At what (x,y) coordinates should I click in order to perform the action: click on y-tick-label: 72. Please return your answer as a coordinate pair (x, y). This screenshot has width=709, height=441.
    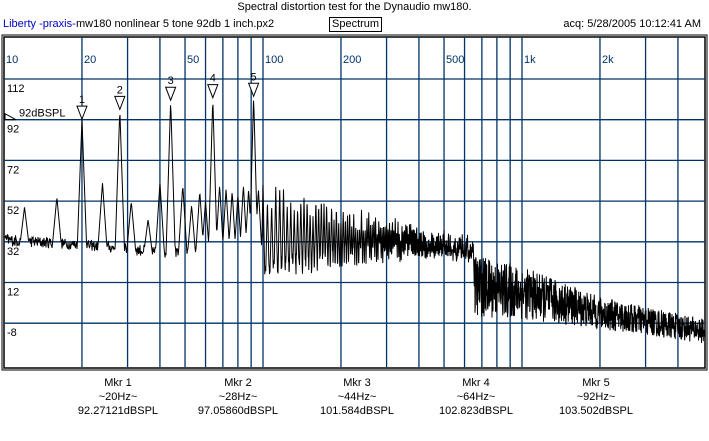
    Looking at the image, I should click on (13, 170).